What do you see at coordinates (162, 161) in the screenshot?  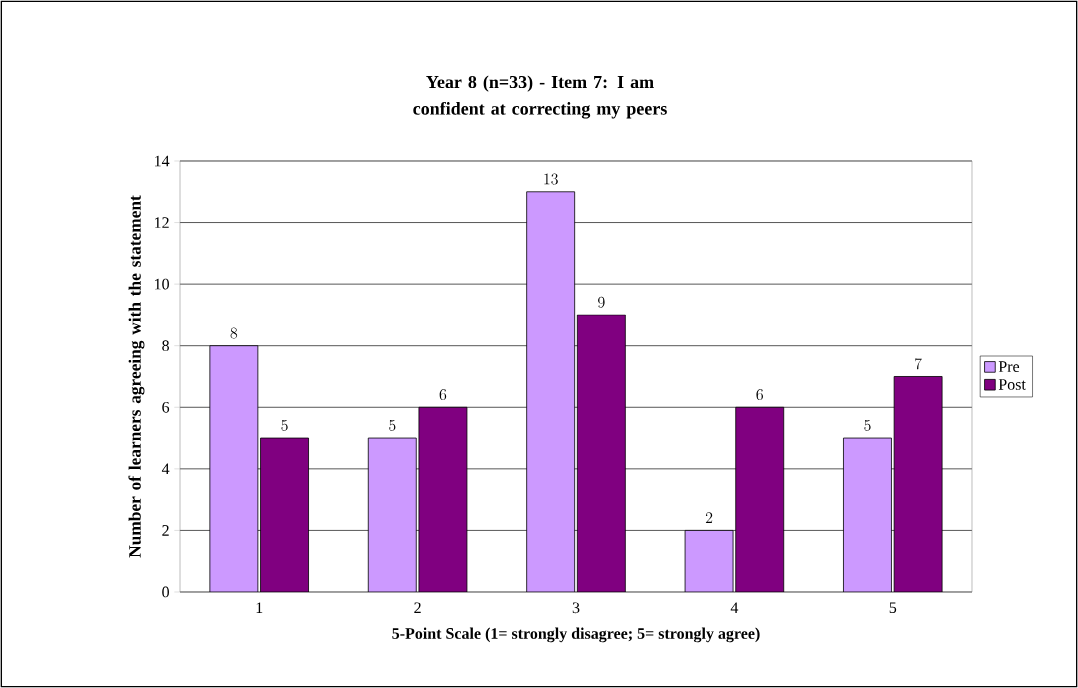 I see `y-tick-label: 14` at bounding box center [162, 161].